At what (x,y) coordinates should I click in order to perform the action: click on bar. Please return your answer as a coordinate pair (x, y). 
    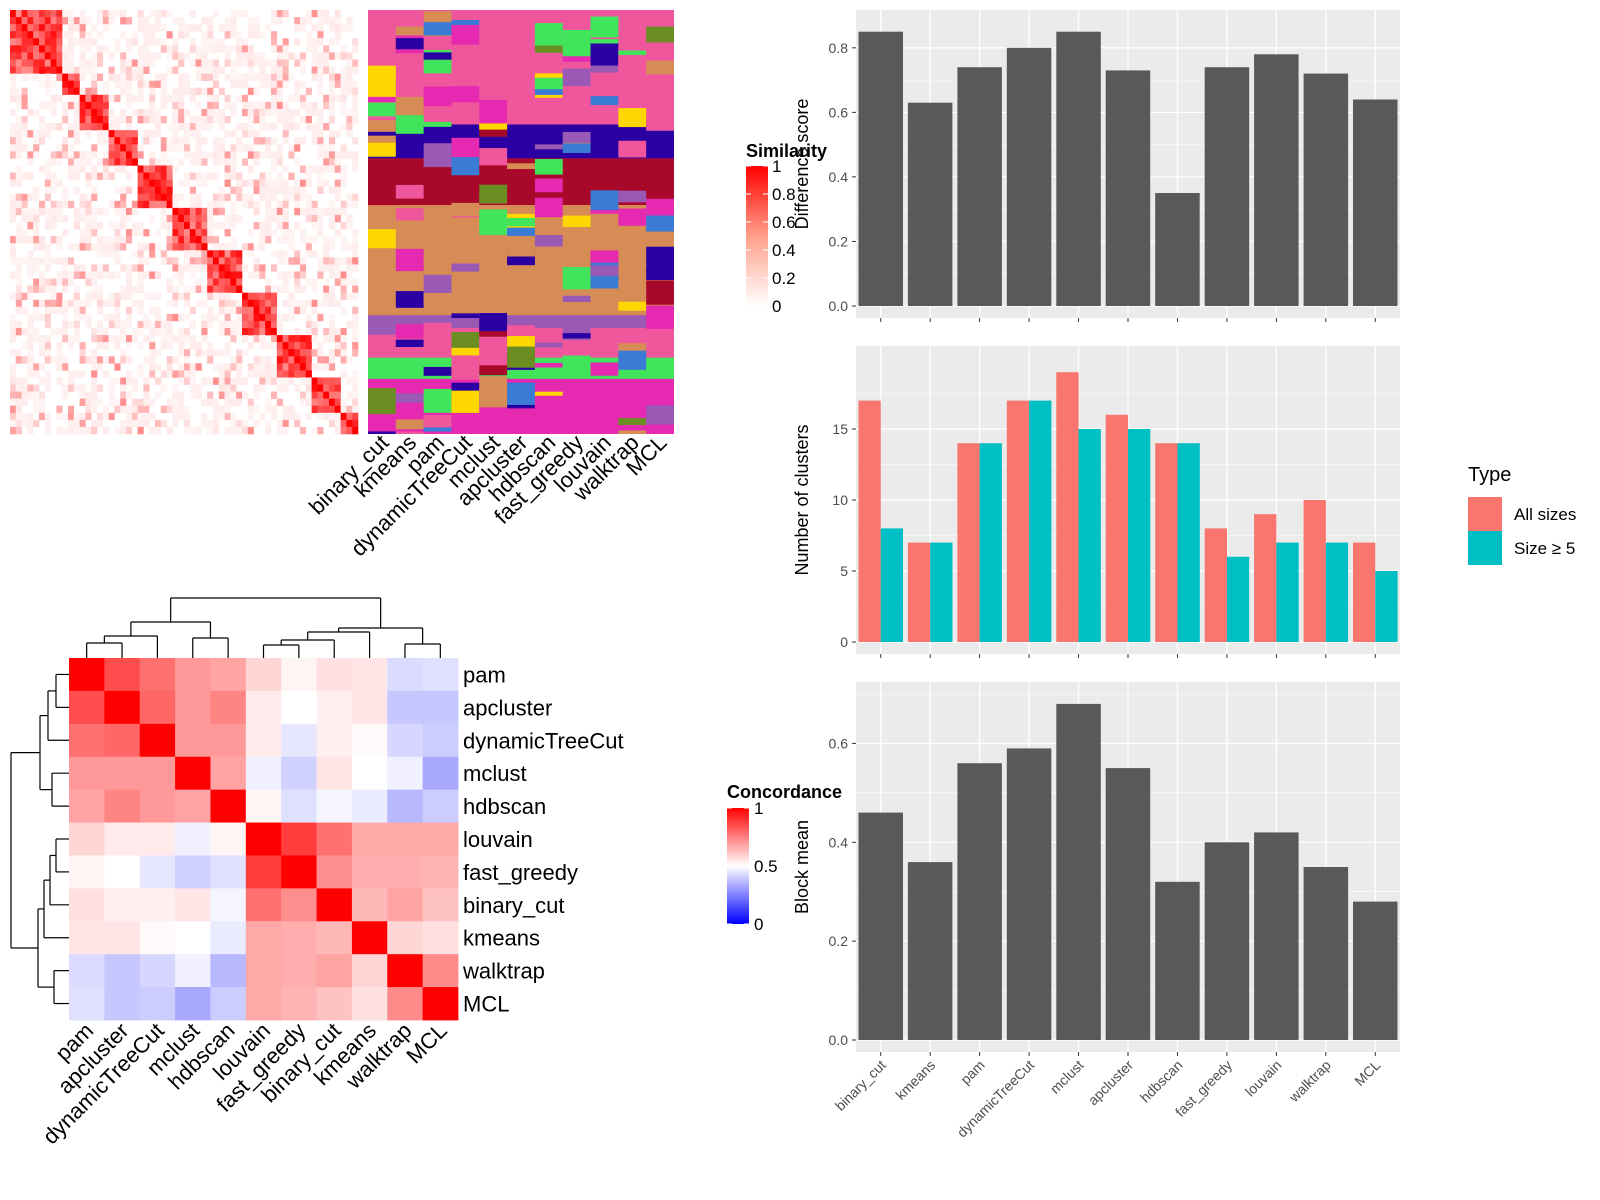
    Looking at the image, I should click on (1128, 188).